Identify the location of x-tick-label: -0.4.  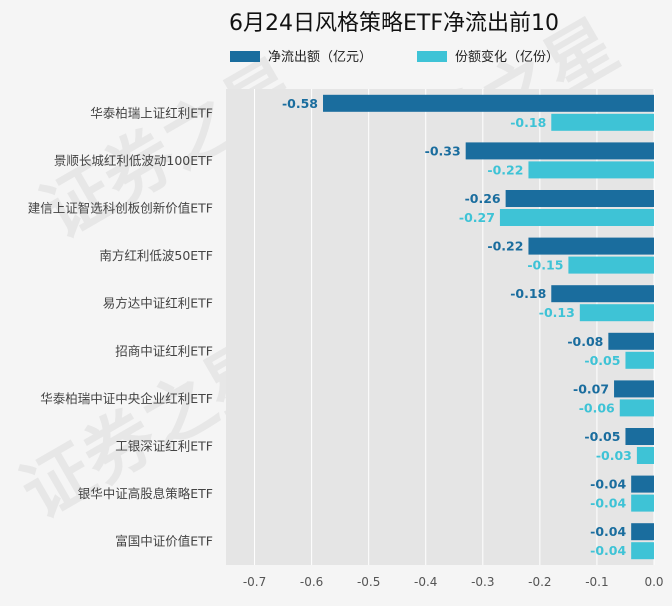
(425, 582).